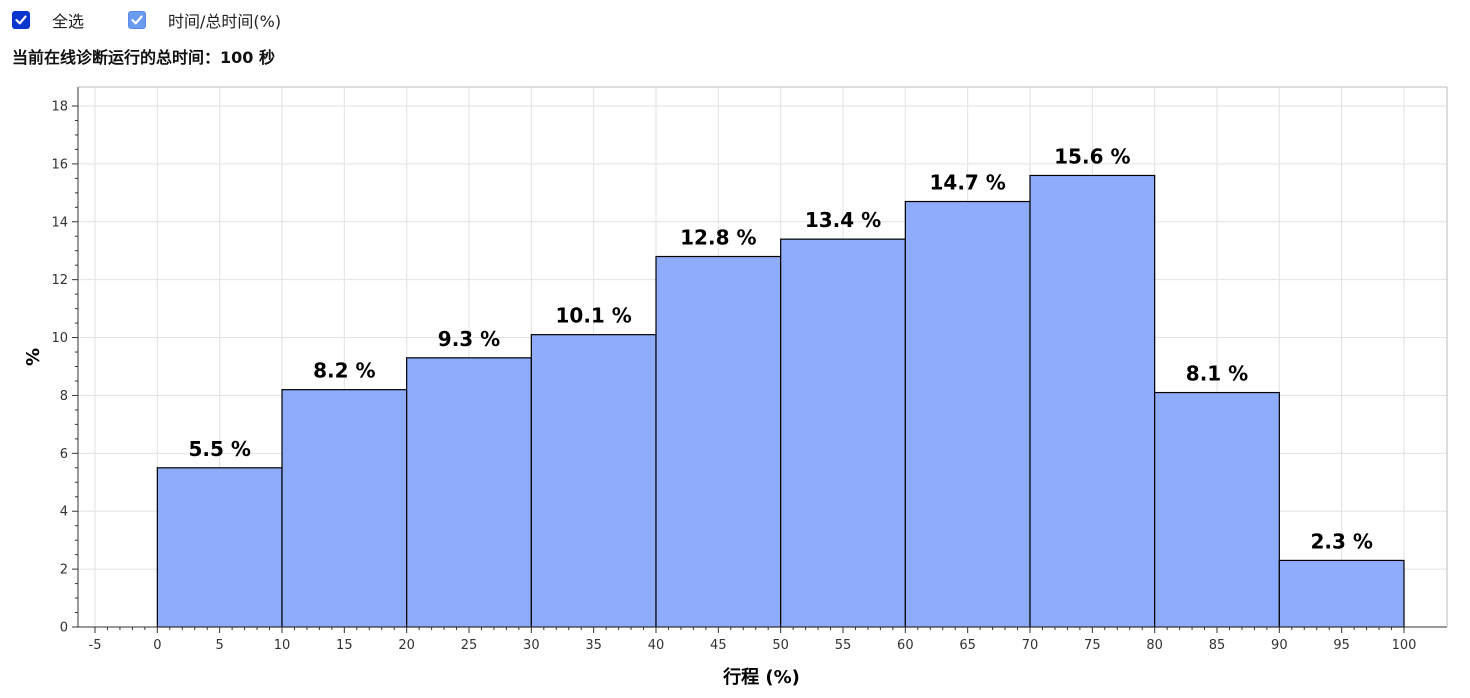 This screenshot has width=1470, height=698. I want to click on x-tick-label: 100, so click(1404, 645).